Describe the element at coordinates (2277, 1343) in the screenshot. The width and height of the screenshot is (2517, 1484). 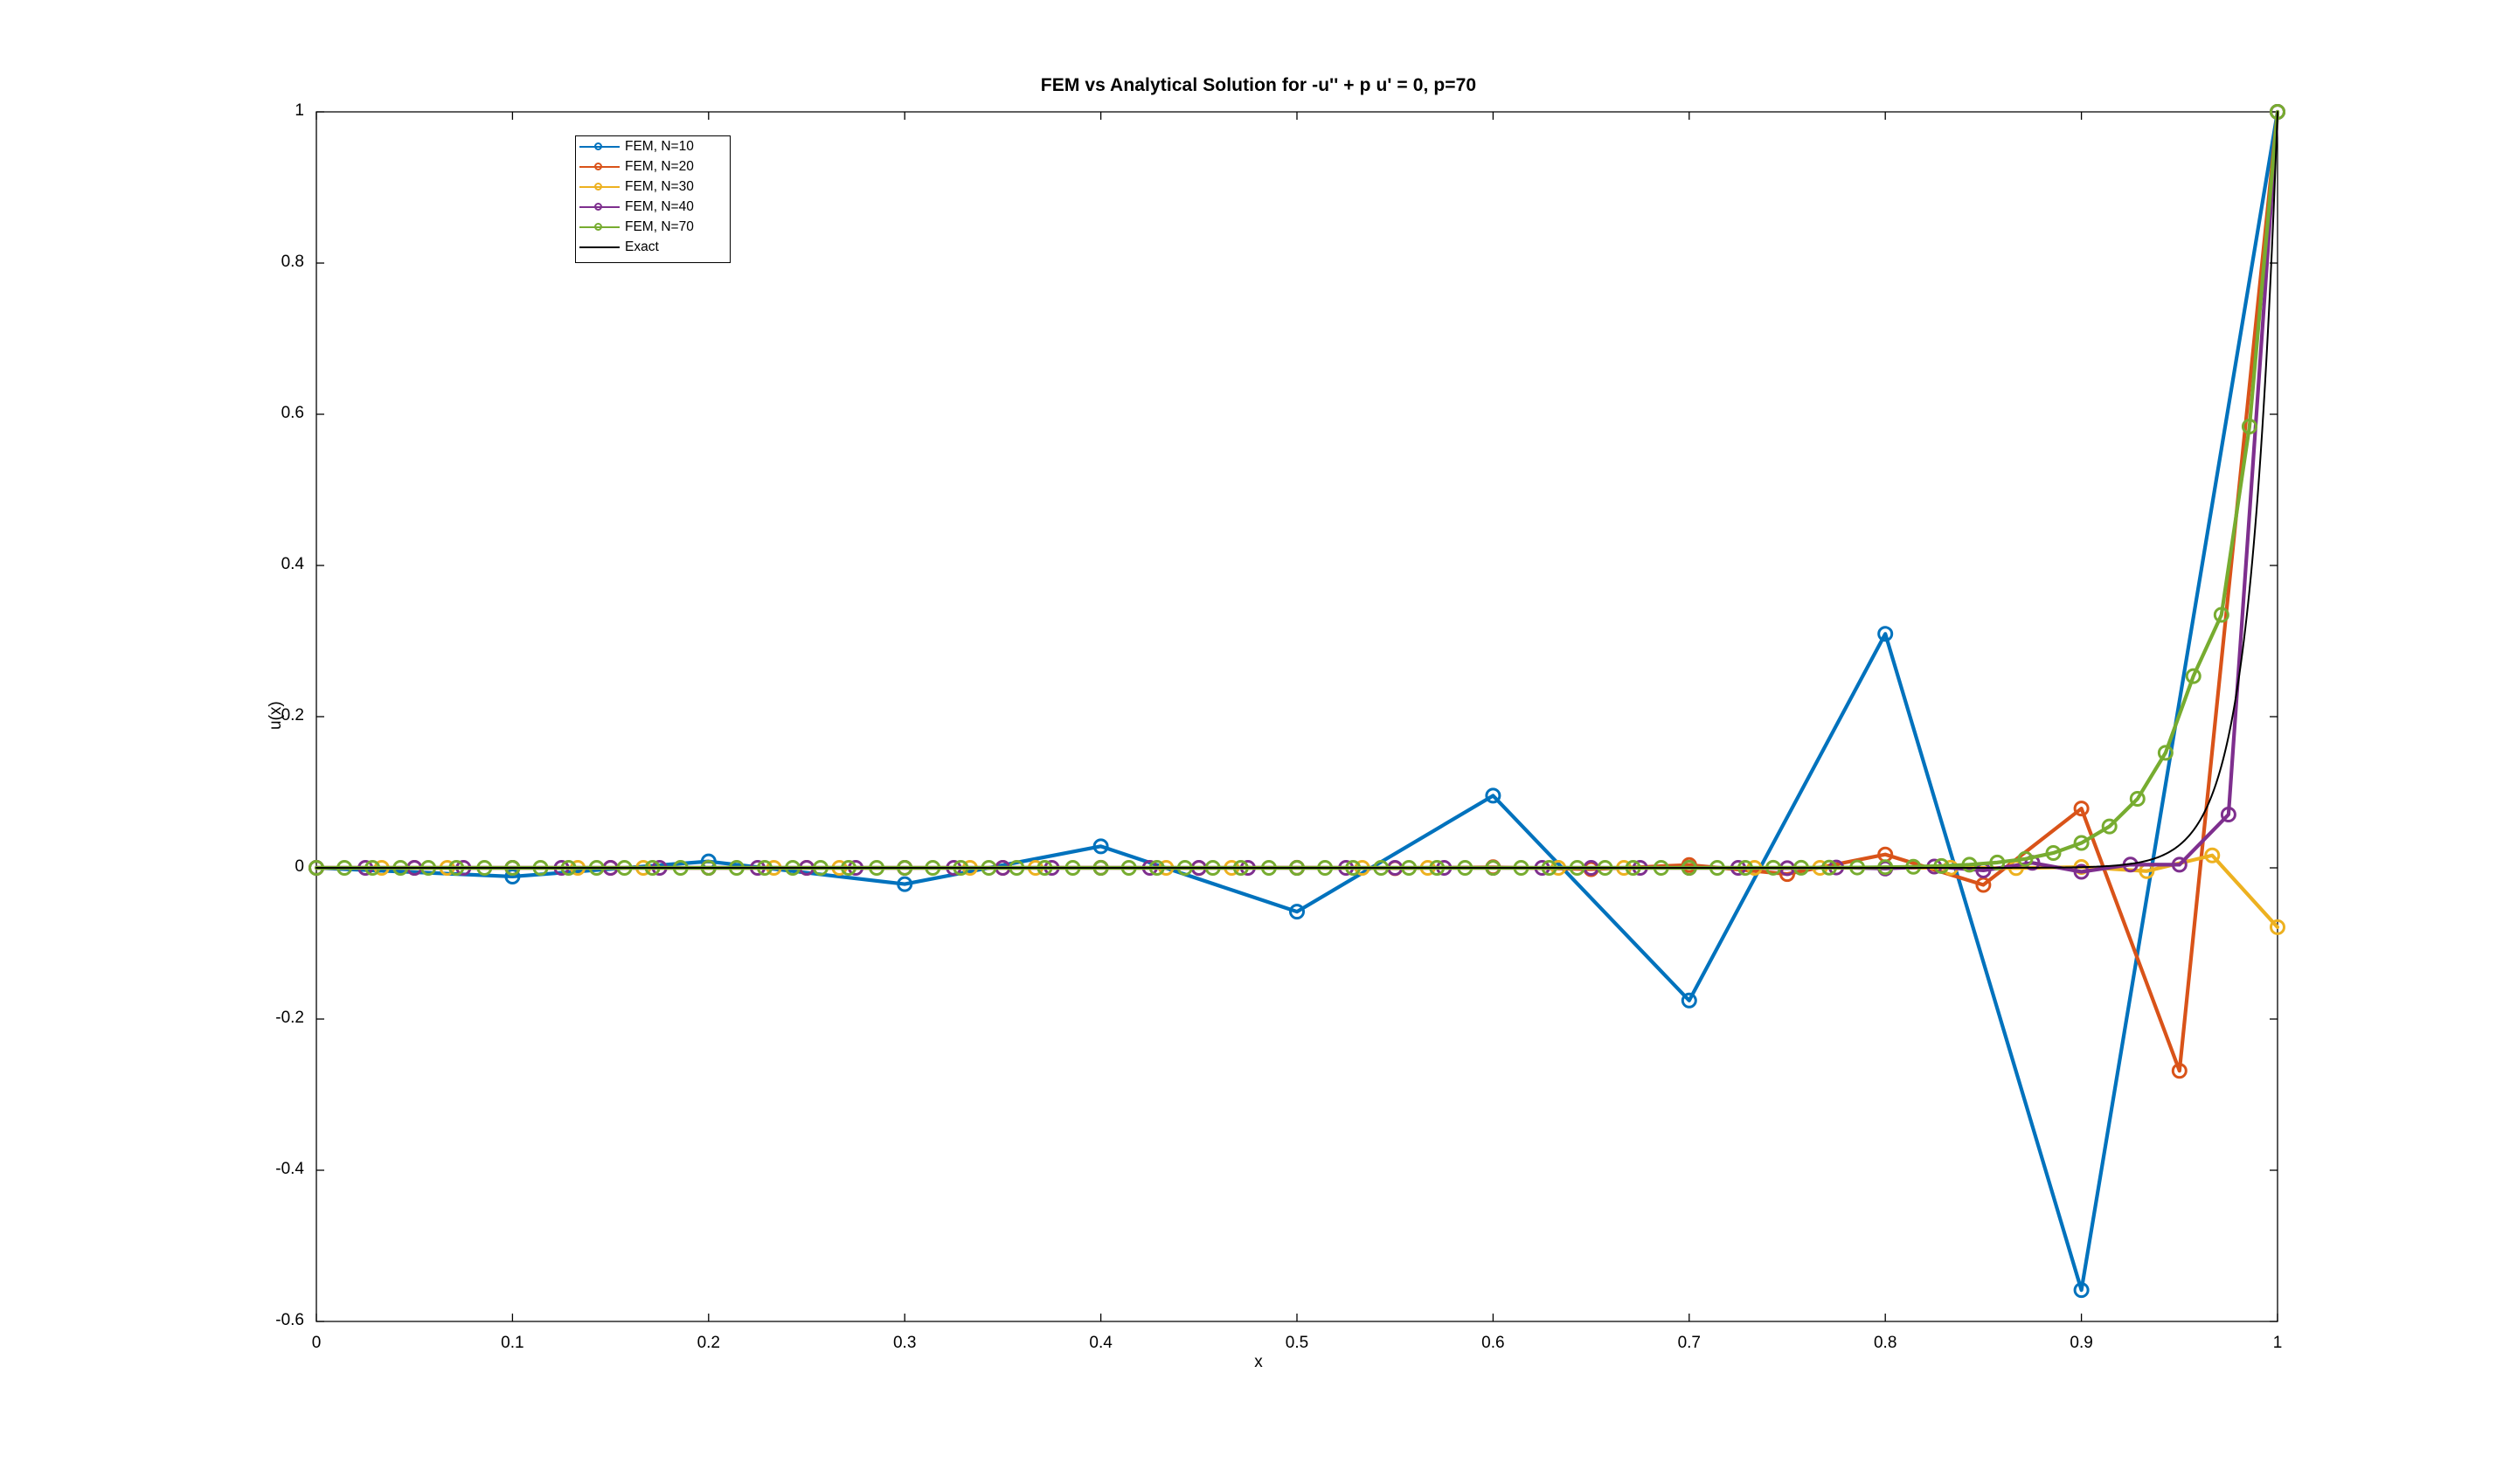
I see `x-tick-label: 1` at that location.